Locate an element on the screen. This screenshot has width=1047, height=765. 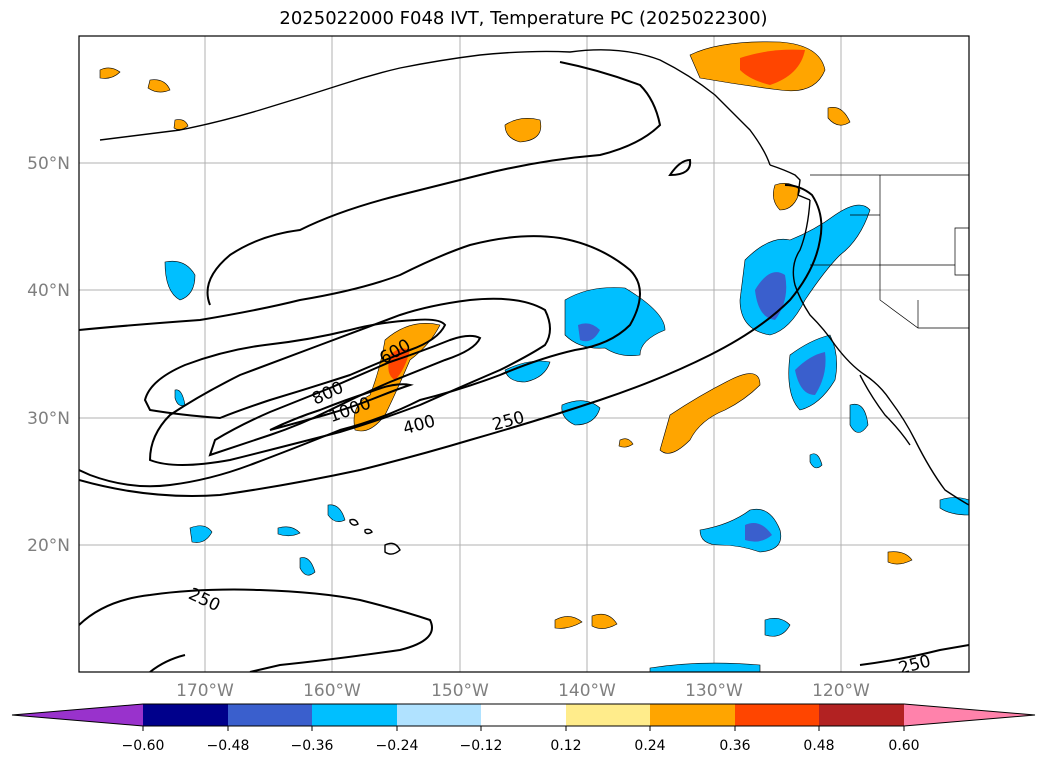
contour-label-250-mid: 250 is located at coordinates (508, 422).